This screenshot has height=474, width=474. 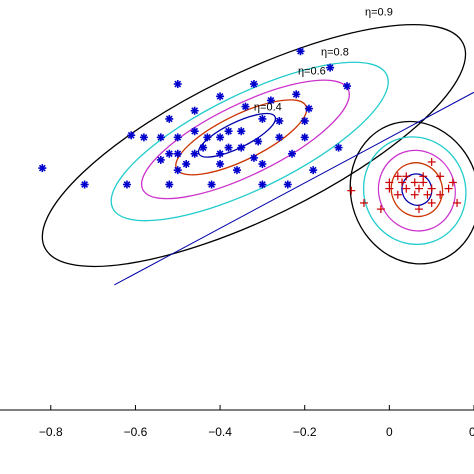 I want to click on contour-label: η=0.9, so click(x=379, y=12).